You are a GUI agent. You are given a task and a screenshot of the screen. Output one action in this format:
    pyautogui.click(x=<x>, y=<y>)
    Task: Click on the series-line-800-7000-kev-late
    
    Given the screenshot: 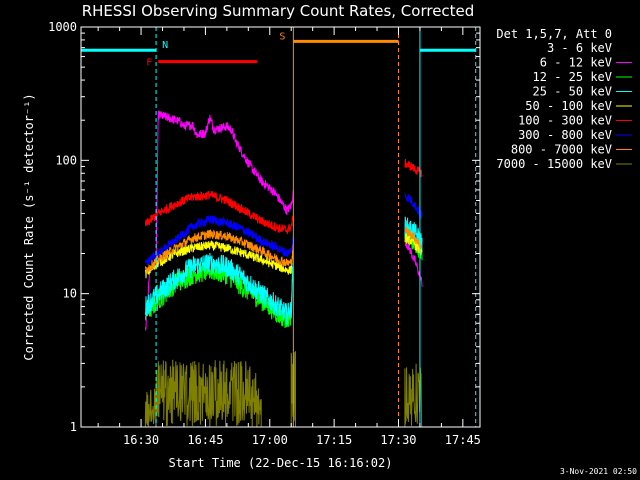 What is the action you would take?
    pyautogui.click(x=413, y=238)
    